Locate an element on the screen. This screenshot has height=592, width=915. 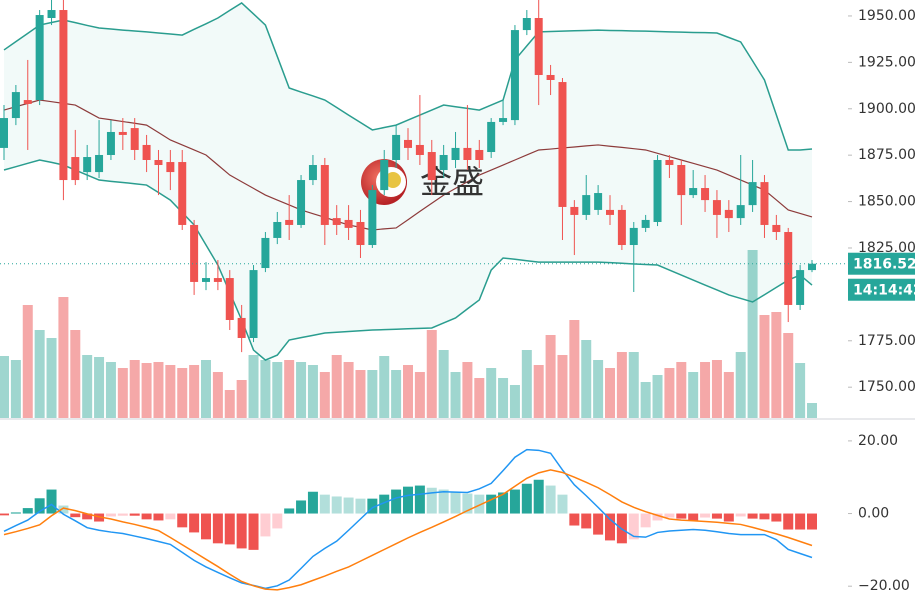
time-box is located at coordinates (881, 289).